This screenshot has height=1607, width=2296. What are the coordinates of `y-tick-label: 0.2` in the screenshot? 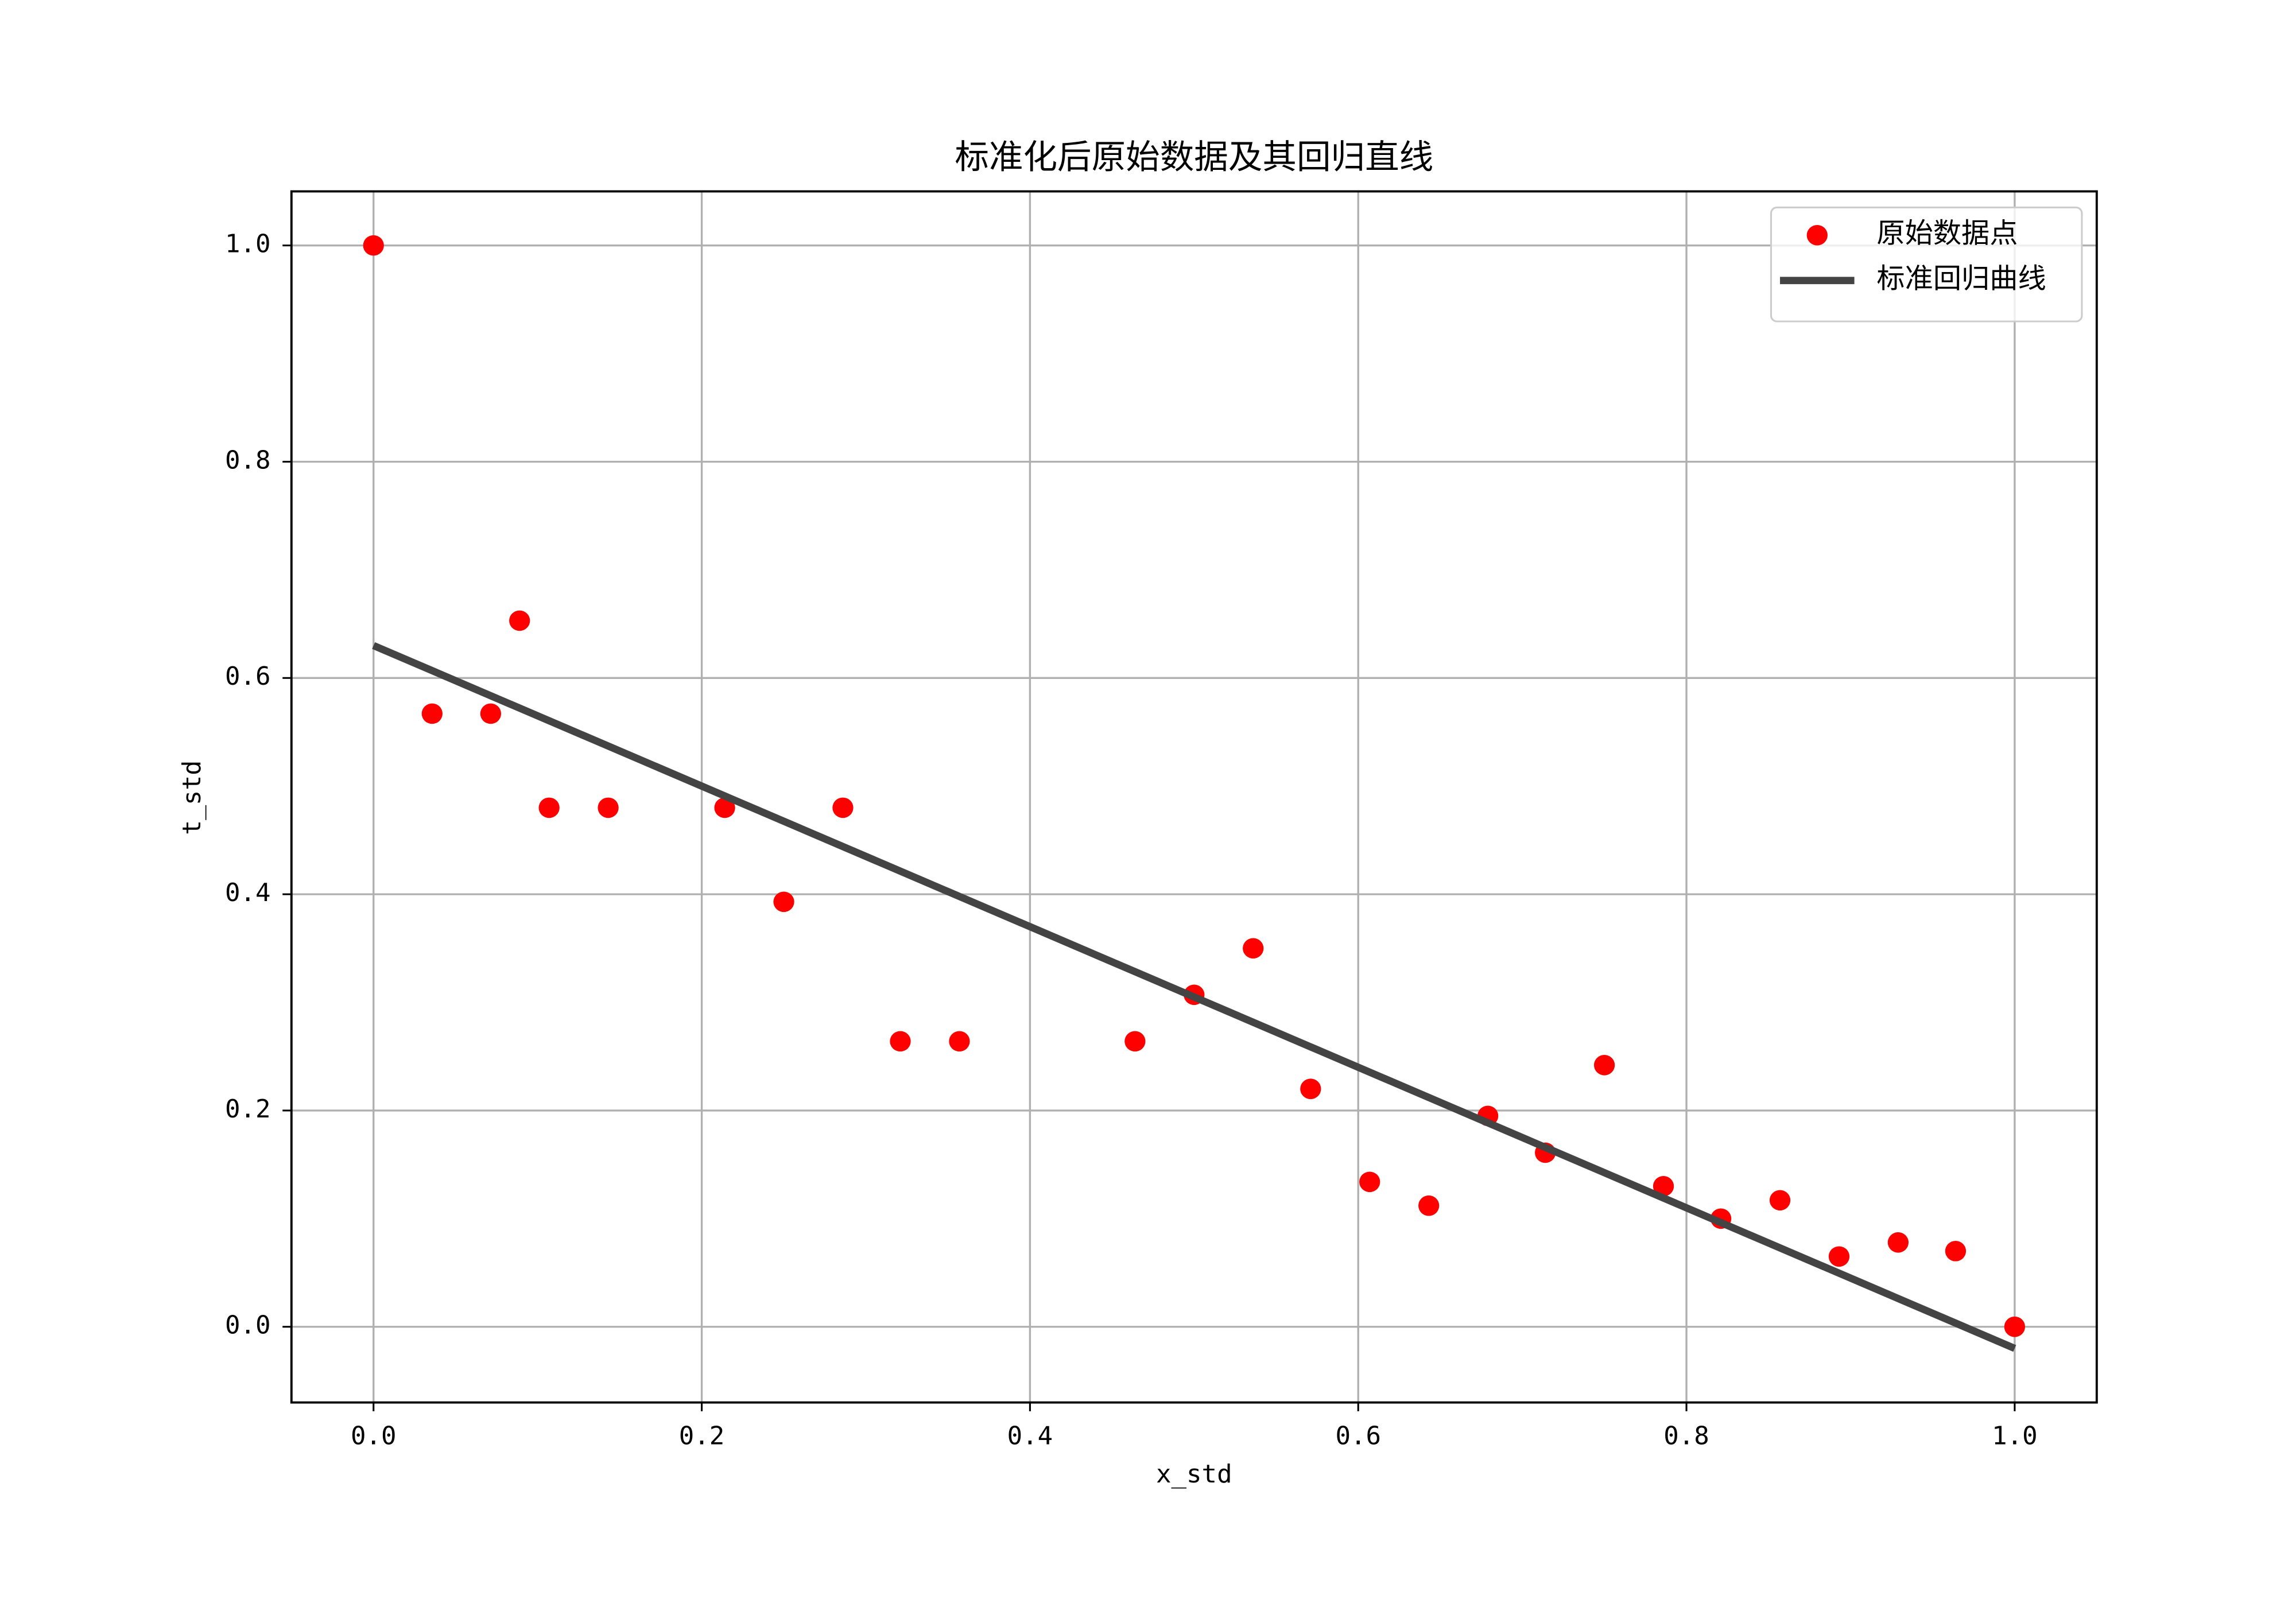 It's located at (248, 1109).